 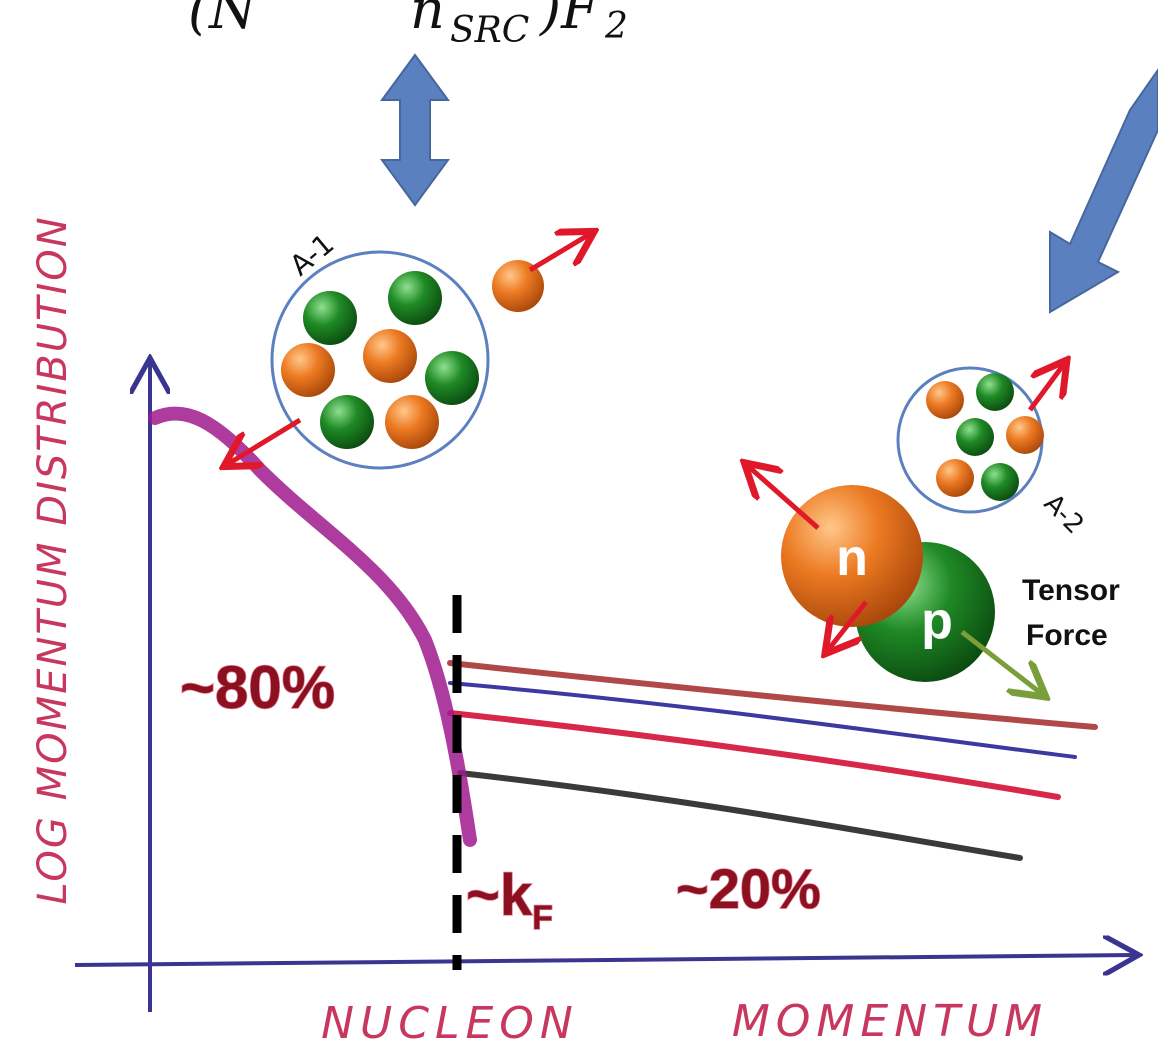 What do you see at coordinates (415, 130) in the screenshot?
I see `double-arrow` at bounding box center [415, 130].